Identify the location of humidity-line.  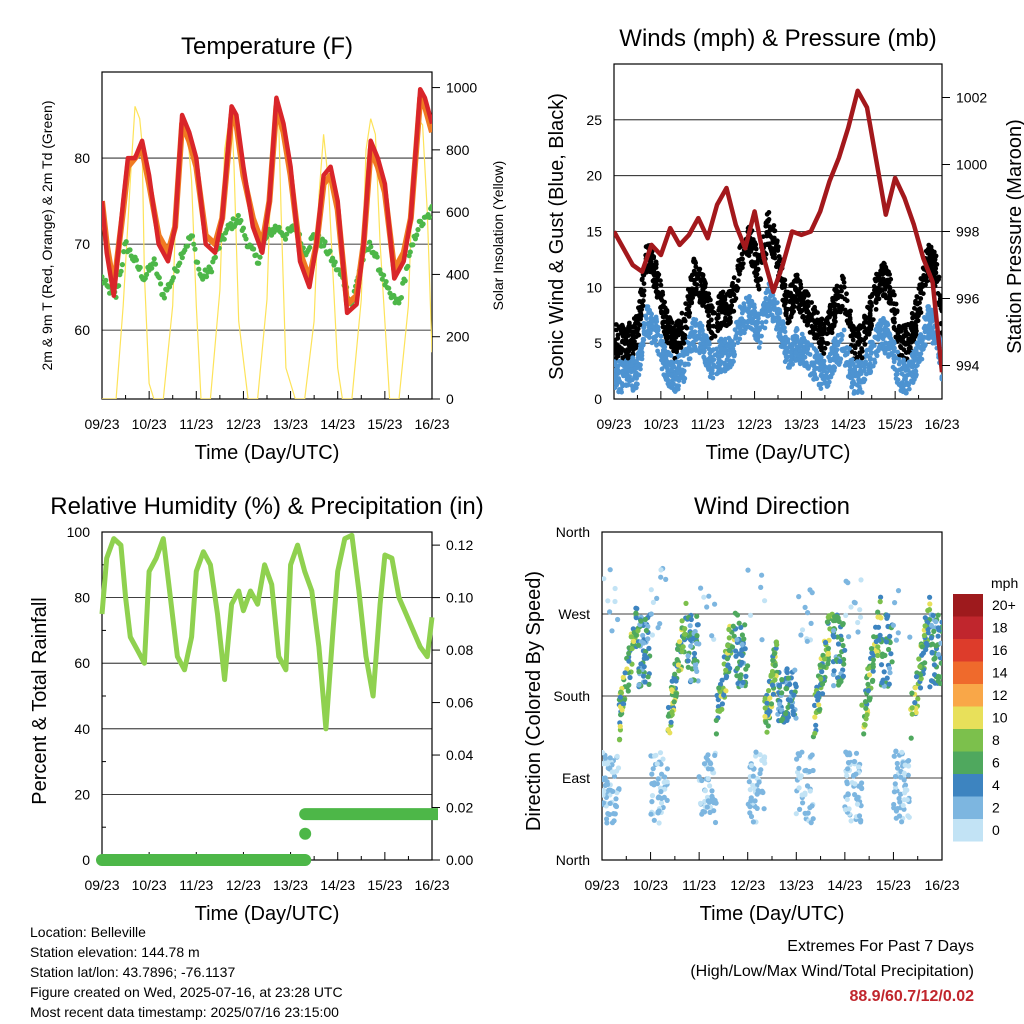
(267, 632).